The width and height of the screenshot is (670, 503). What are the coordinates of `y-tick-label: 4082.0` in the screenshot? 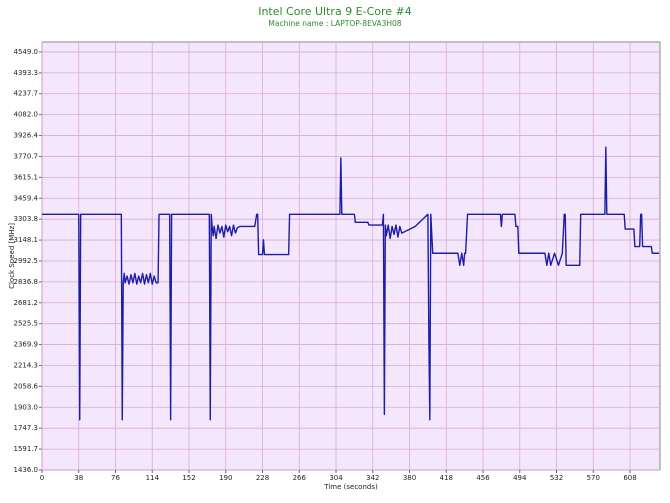 It's located at (26, 115).